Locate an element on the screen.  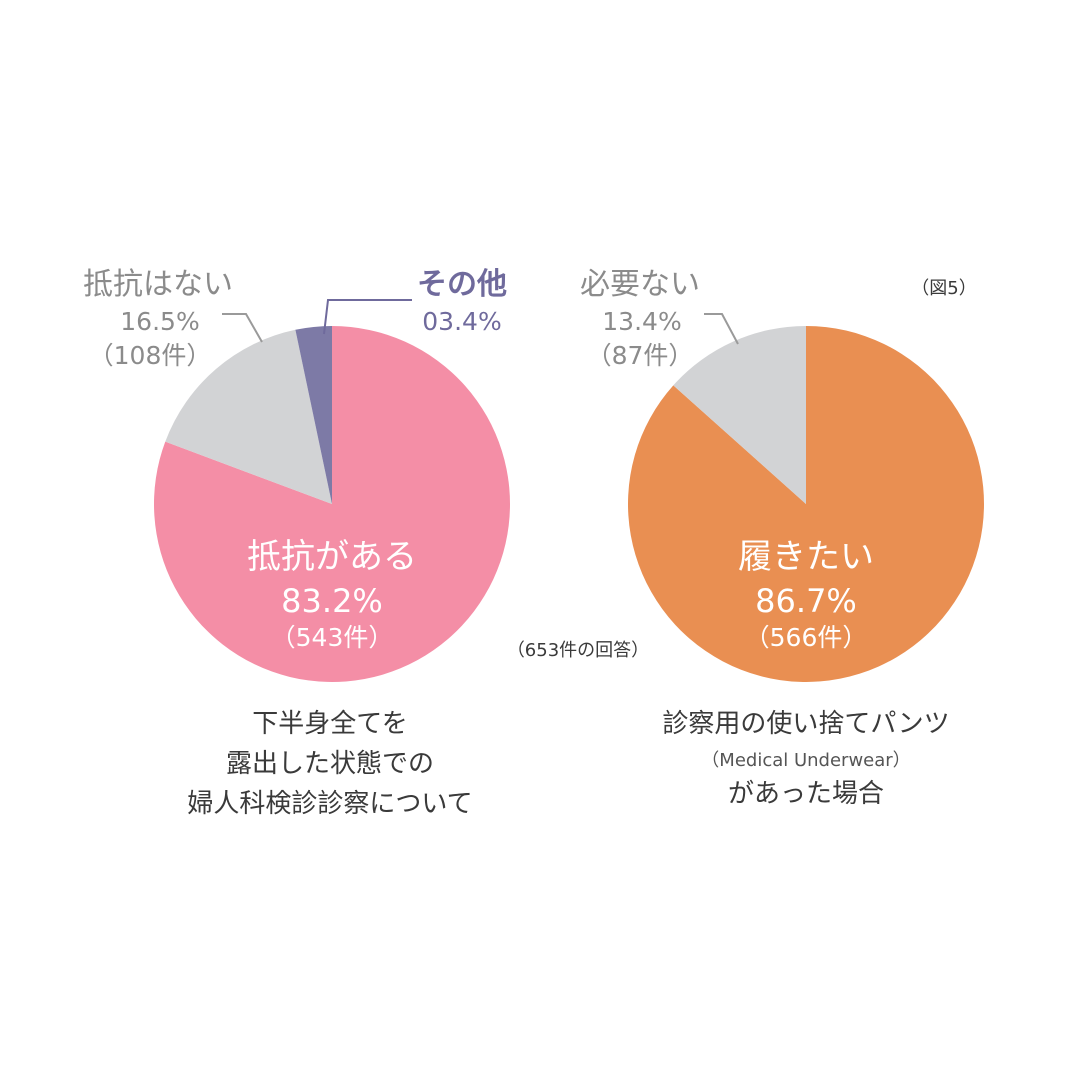
pie2-caption-line-3: があった場合 is located at coordinates (806, 794).